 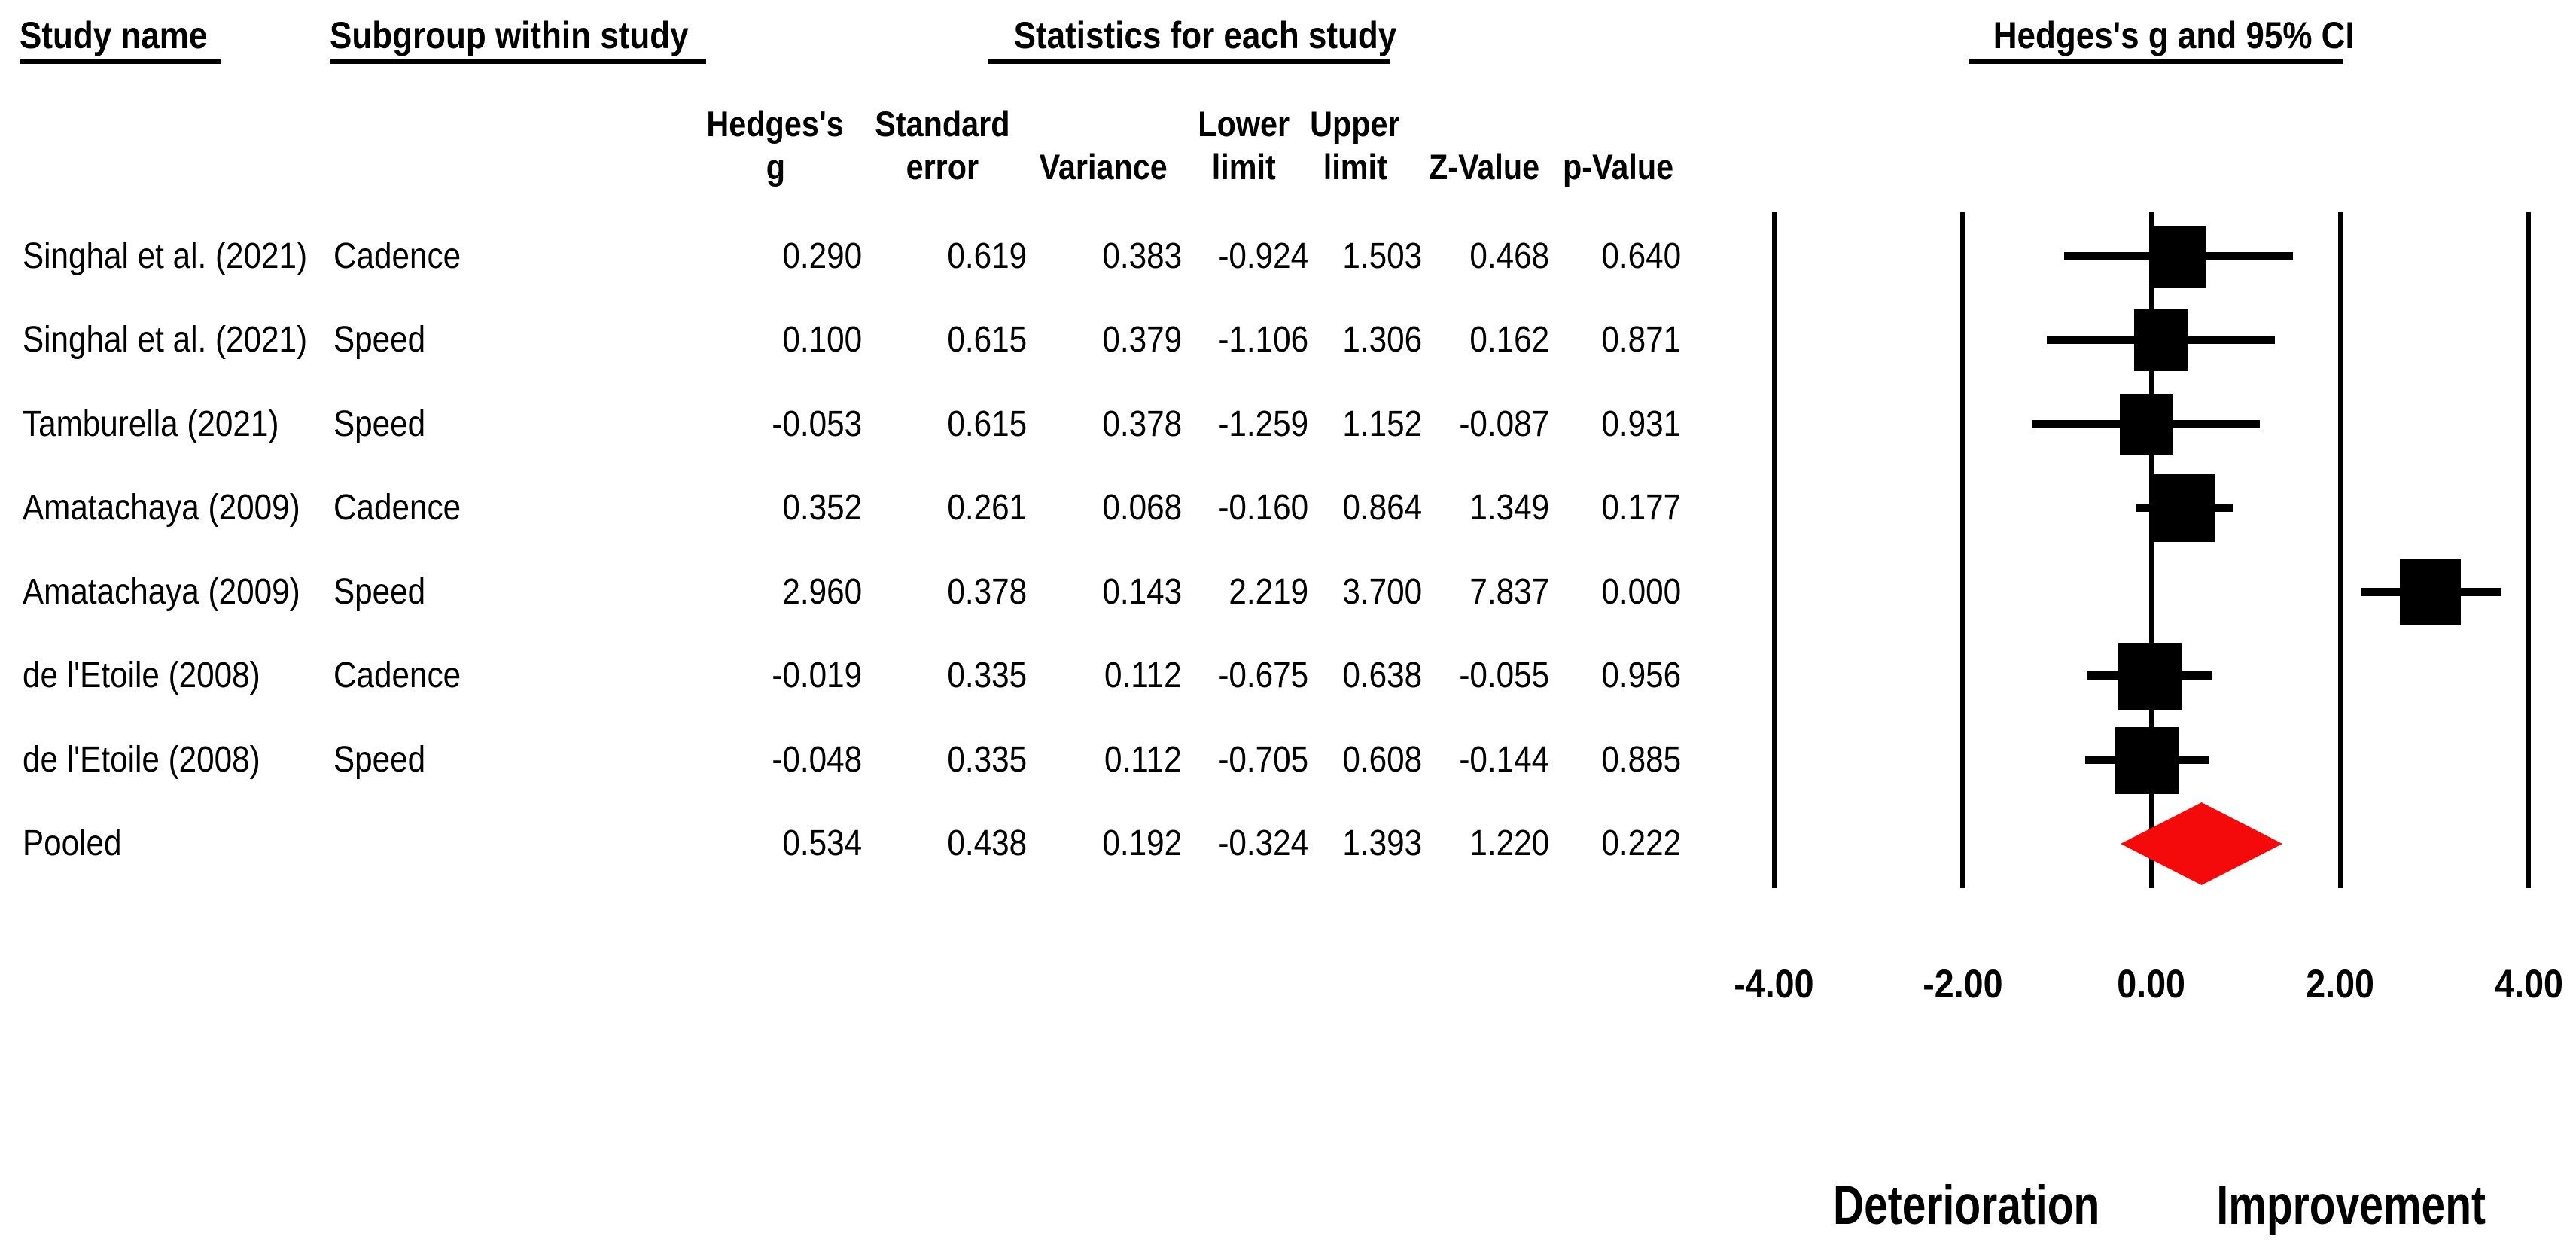 What do you see at coordinates (1382, 256) in the screenshot?
I see `stat-cell-upper-text: 1.503` at bounding box center [1382, 256].